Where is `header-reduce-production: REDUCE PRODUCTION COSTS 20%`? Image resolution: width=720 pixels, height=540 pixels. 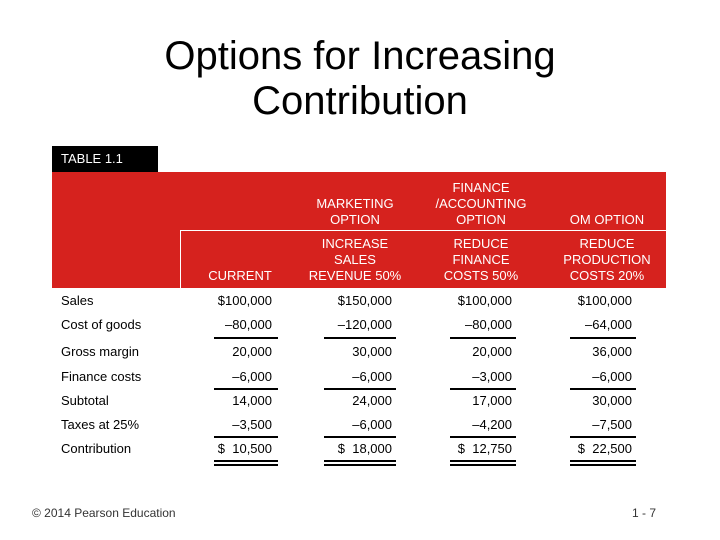
header-reduce-production: REDUCE PRODUCTION COSTS 20% is located at coordinates (607, 260).